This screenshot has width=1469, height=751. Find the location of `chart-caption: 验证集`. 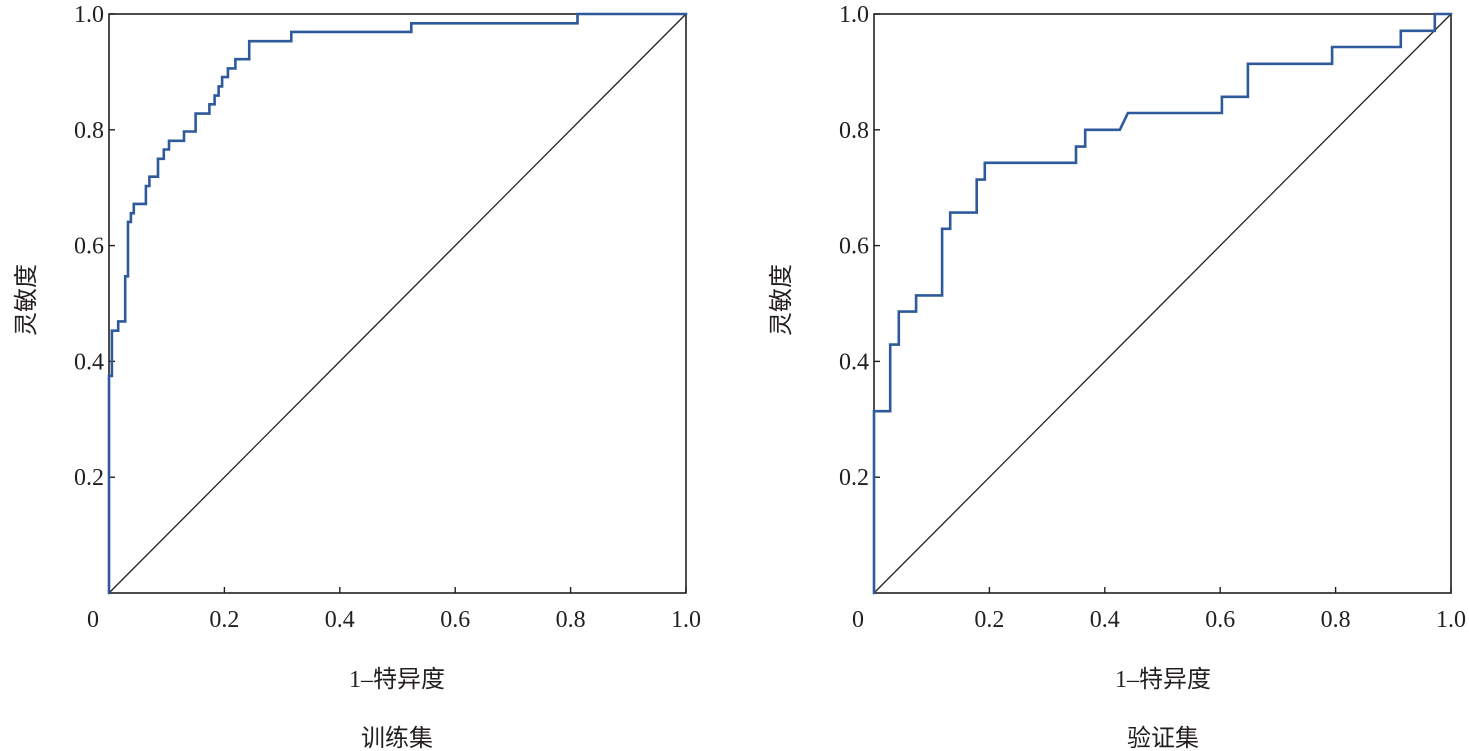

chart-caption: 验证集 is located at coordinates (1163, 738).